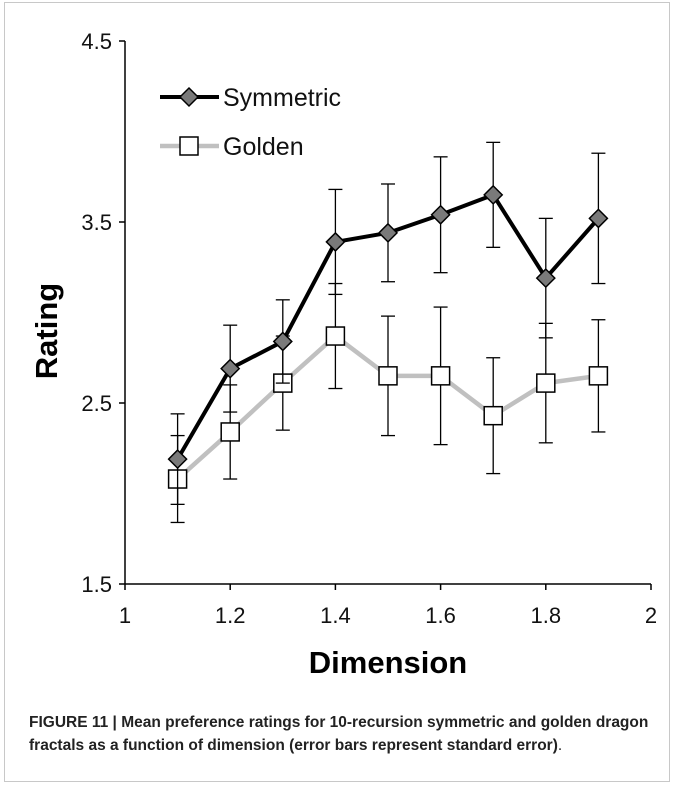  I want to click on caption-label: FIGURE 11 |, so click(75, 722).